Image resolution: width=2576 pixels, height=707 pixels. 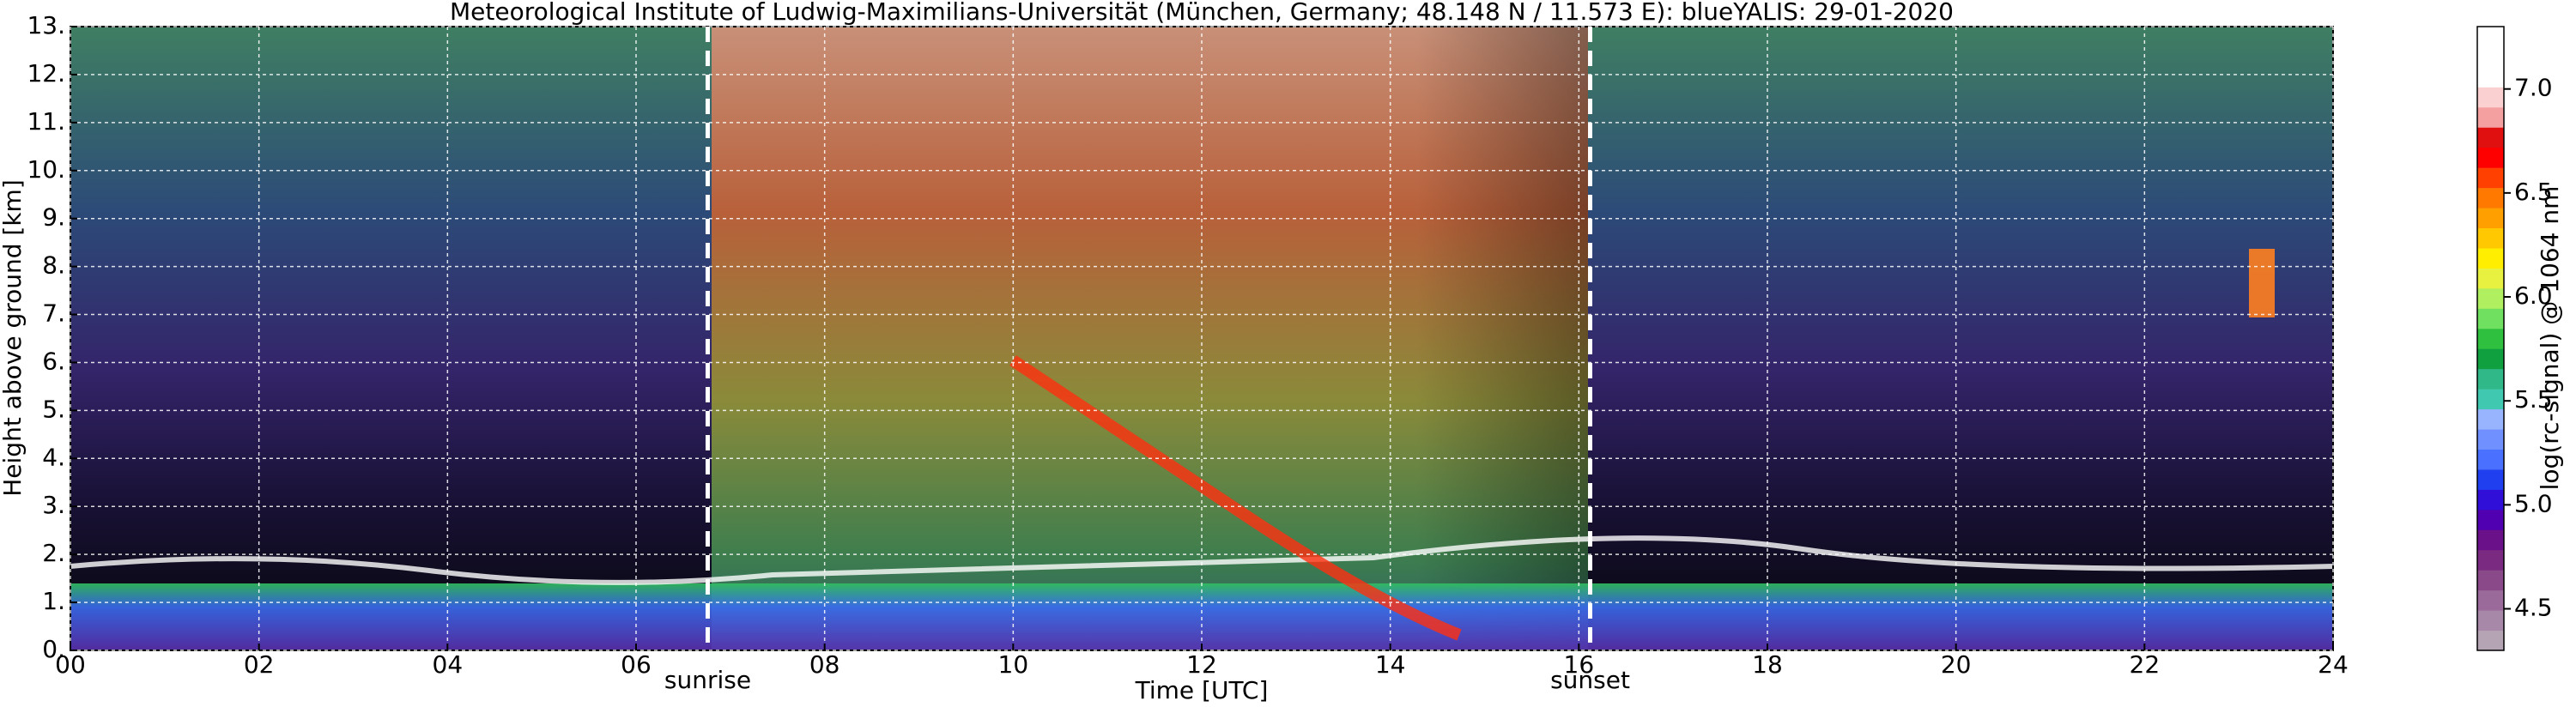 What do you see at coordinates (2333, 664) in the screenshot?
I see `x-tick-label: 24` at bounding box center [2333, 664].